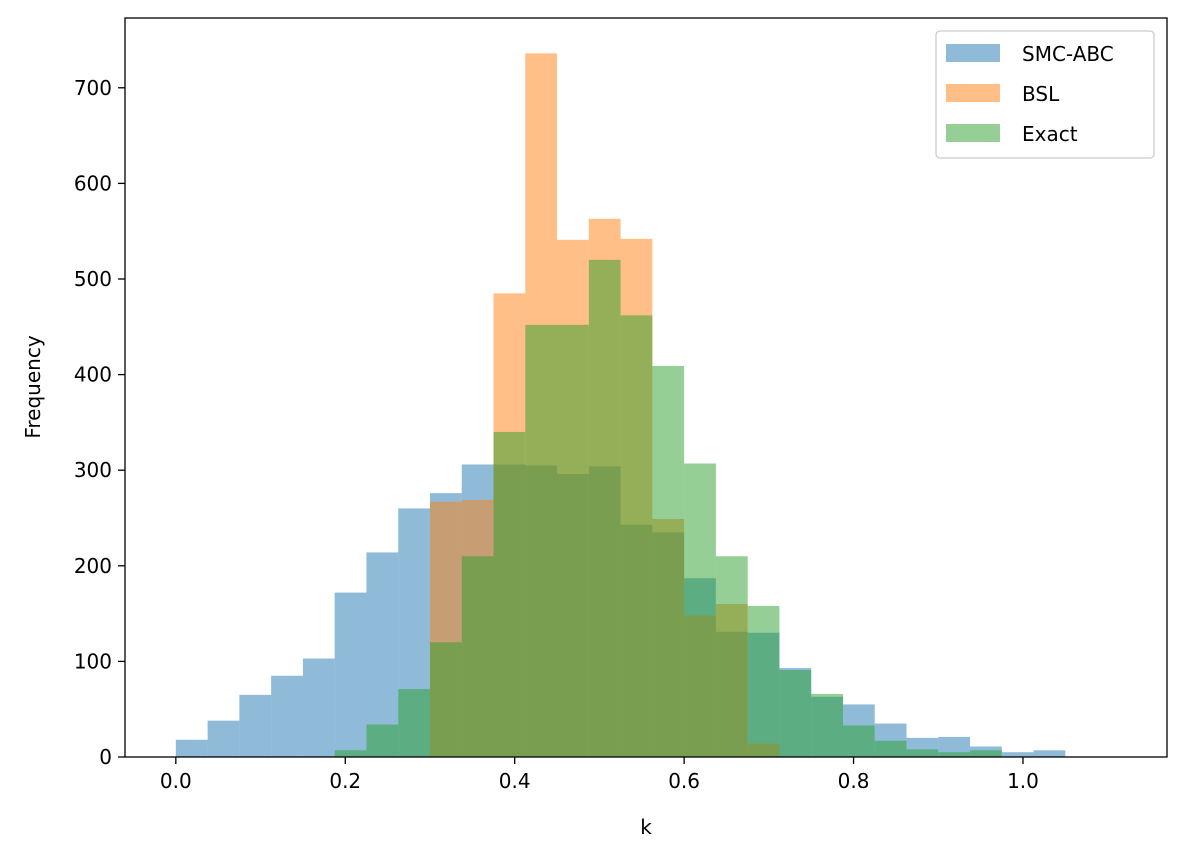 This screenshot has width=1186, height=858. Describe the element at coordinates (599, 775) in the screenshot. I see `x-axis-ticks: 0.0 0.2 0.4 0.6 0.8 1.0` at that location.